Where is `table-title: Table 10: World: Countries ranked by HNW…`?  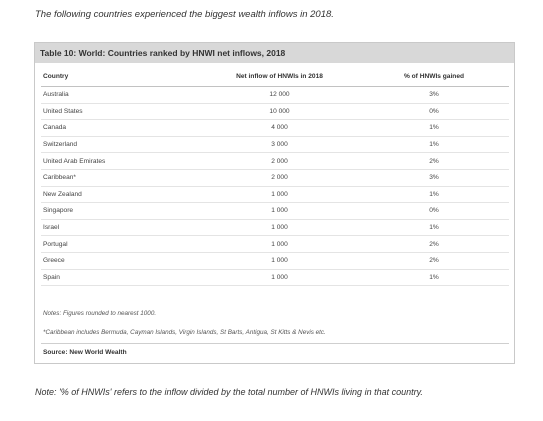 table-title: Table 10: World: Countries ranked by HNW… is located at coordinates (274, 53).